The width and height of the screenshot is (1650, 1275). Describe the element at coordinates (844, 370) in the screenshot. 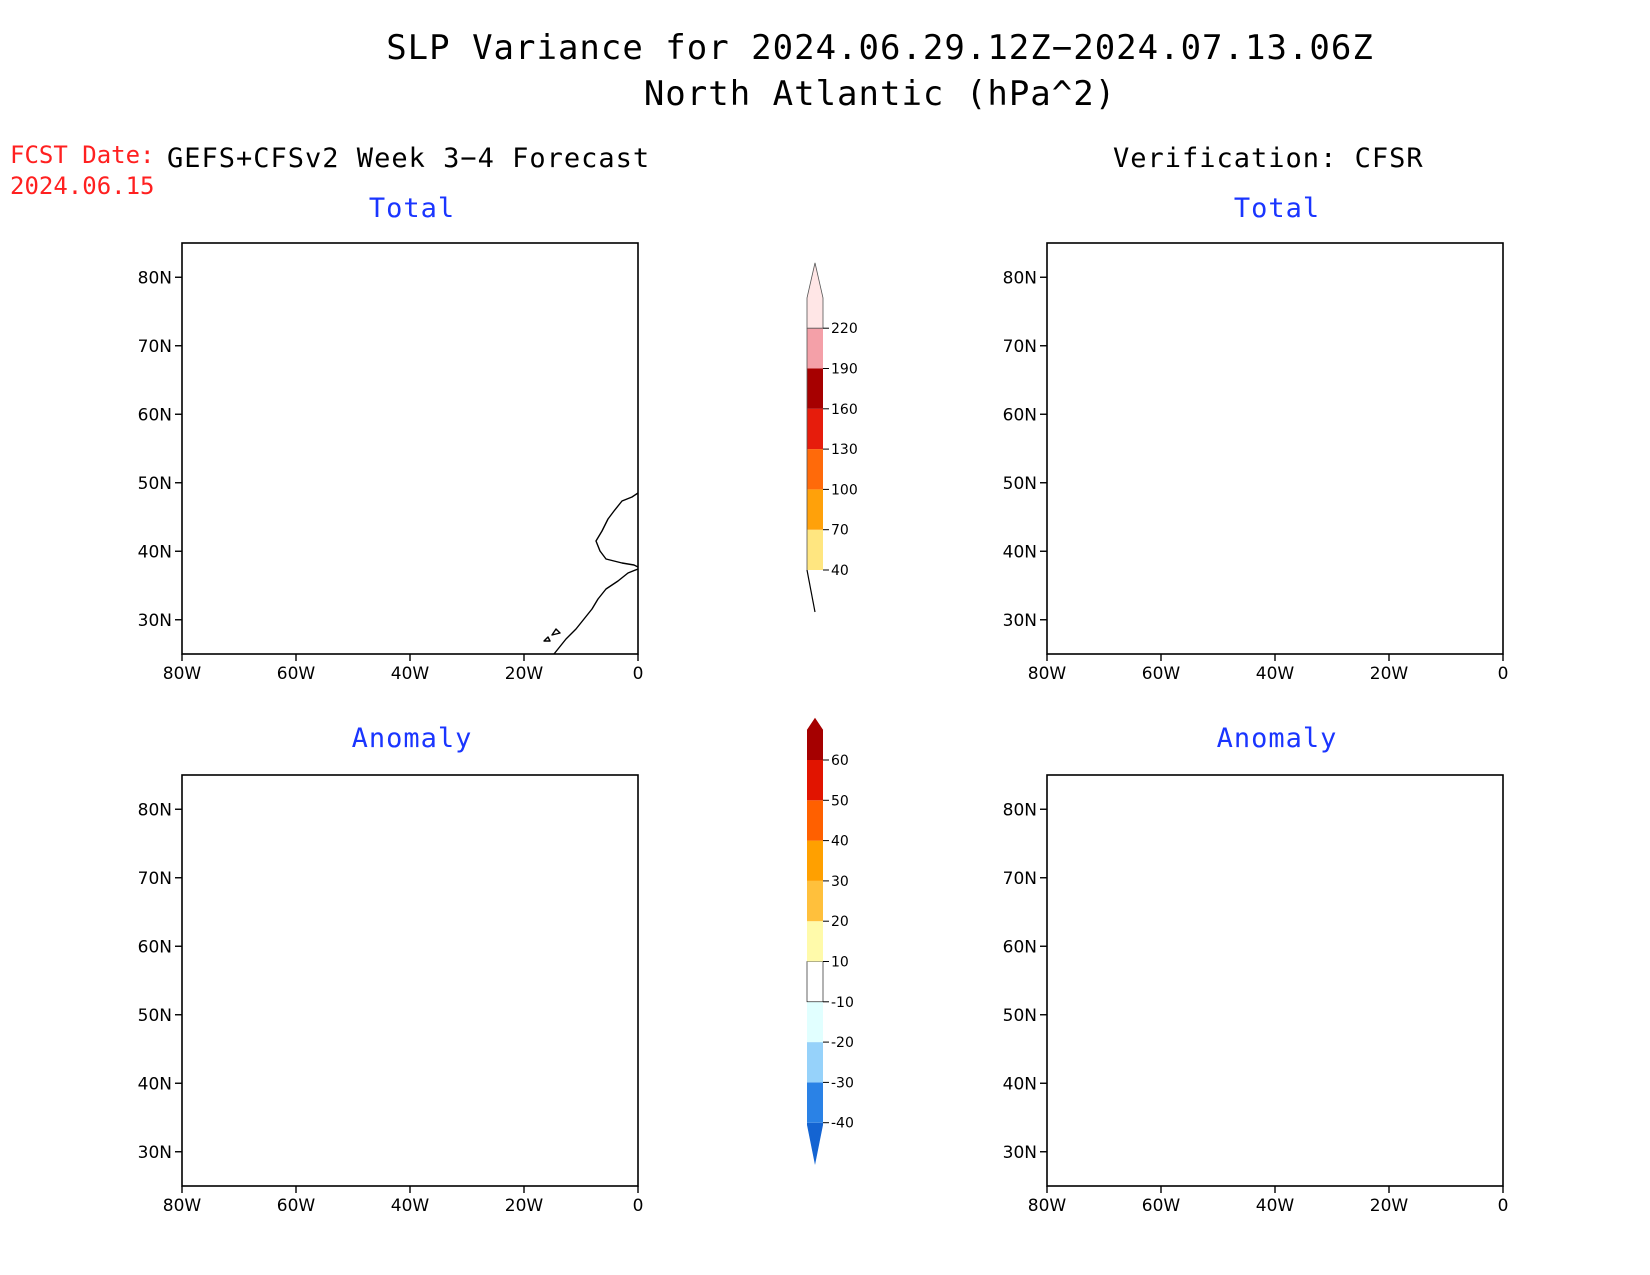

I see `total-colorbar-label: 190` at that location.